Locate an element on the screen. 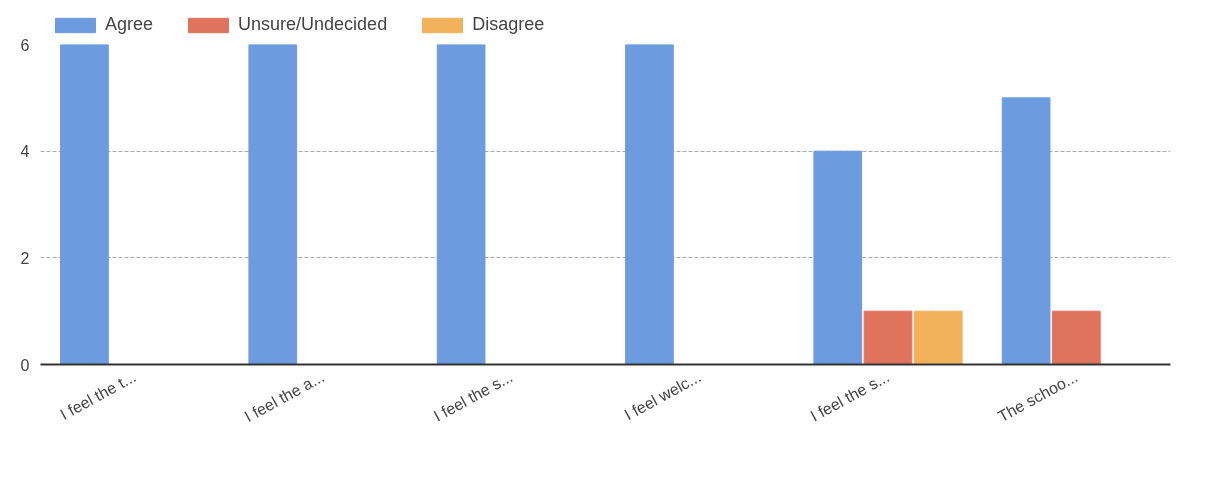 The width and height of the screenshot is (1211, 489). y-tick-label: 6 is located at coordinates (25, 45).